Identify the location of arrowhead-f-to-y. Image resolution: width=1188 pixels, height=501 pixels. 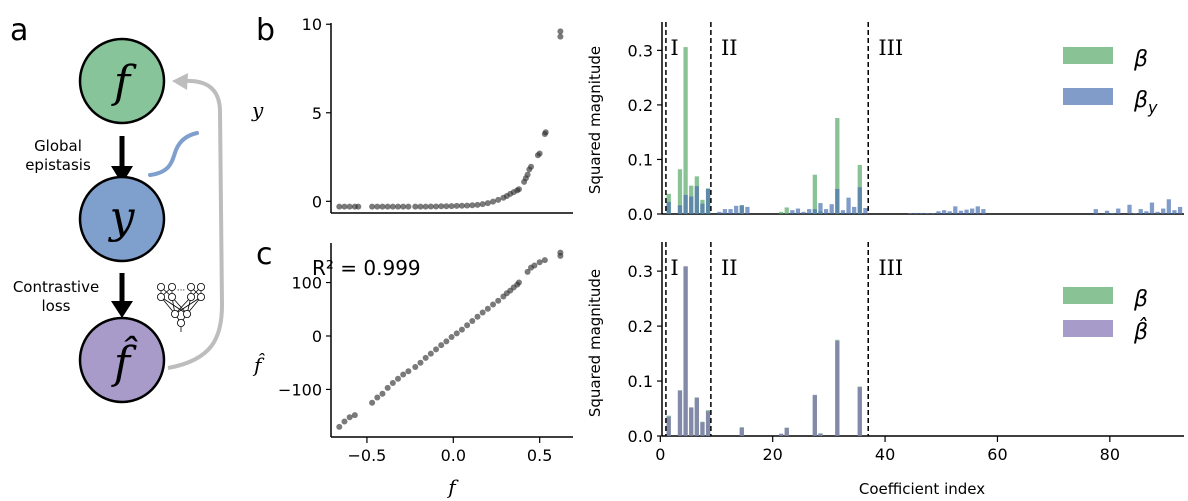
(122, 175).